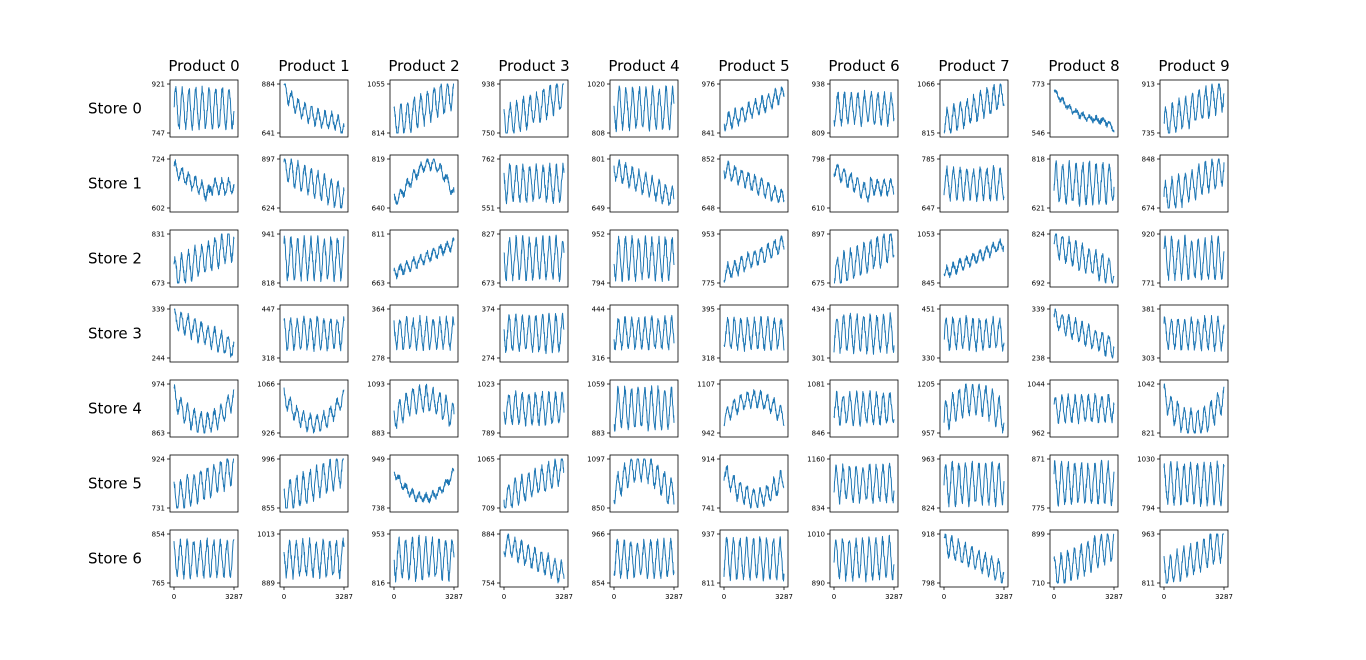 The image size is (1366, 660). I want to click on panel: 963 824, so click(965, 483).